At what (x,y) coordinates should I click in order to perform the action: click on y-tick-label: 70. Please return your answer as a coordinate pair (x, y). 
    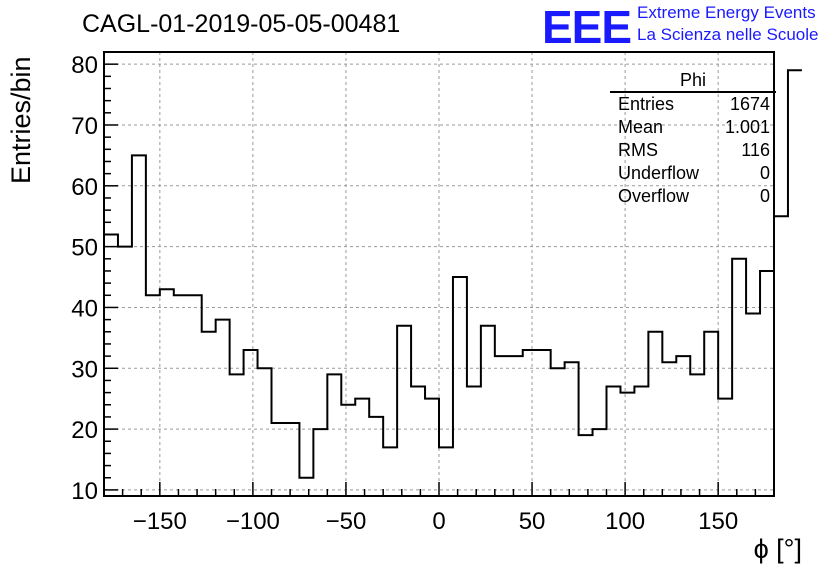
    Looking at the image, I should click on (84, 126).